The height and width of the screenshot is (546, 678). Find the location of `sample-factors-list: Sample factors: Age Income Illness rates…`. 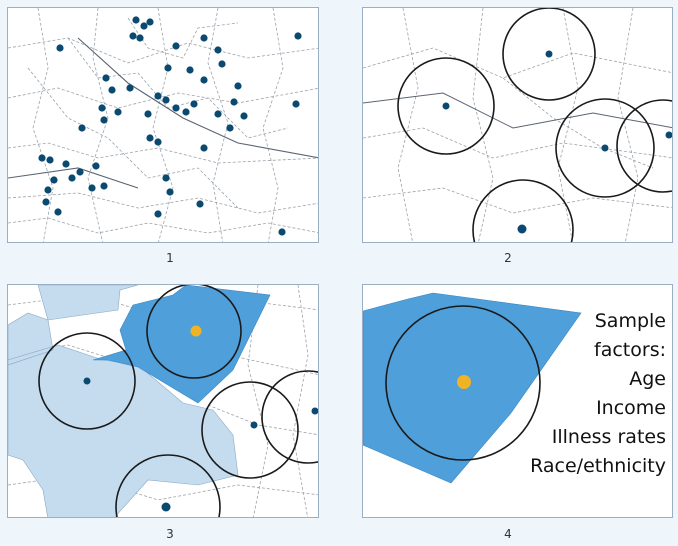

sample-factors-list: Sample factors: Age Income Illness rates… is located at coordinates (598, 394).